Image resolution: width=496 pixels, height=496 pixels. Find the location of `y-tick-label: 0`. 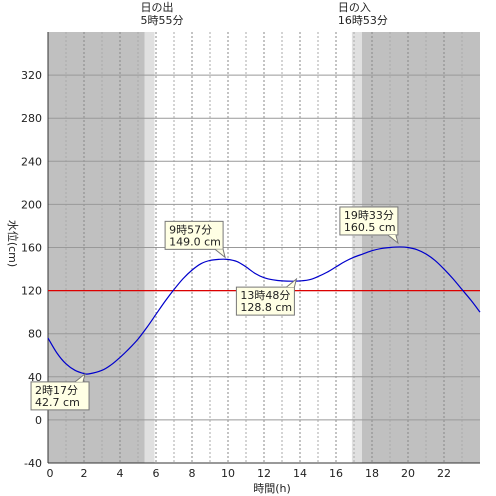

y-tick-label: 0 is located at coordinates (38, 420).